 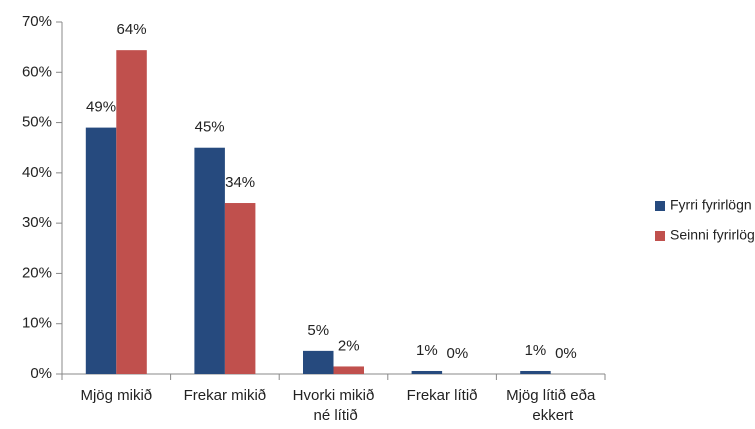 What do you see at coordinates (37, 122) in the screenshot?
I see `y-tick-label: 50%` at bounding box center [37, 122].